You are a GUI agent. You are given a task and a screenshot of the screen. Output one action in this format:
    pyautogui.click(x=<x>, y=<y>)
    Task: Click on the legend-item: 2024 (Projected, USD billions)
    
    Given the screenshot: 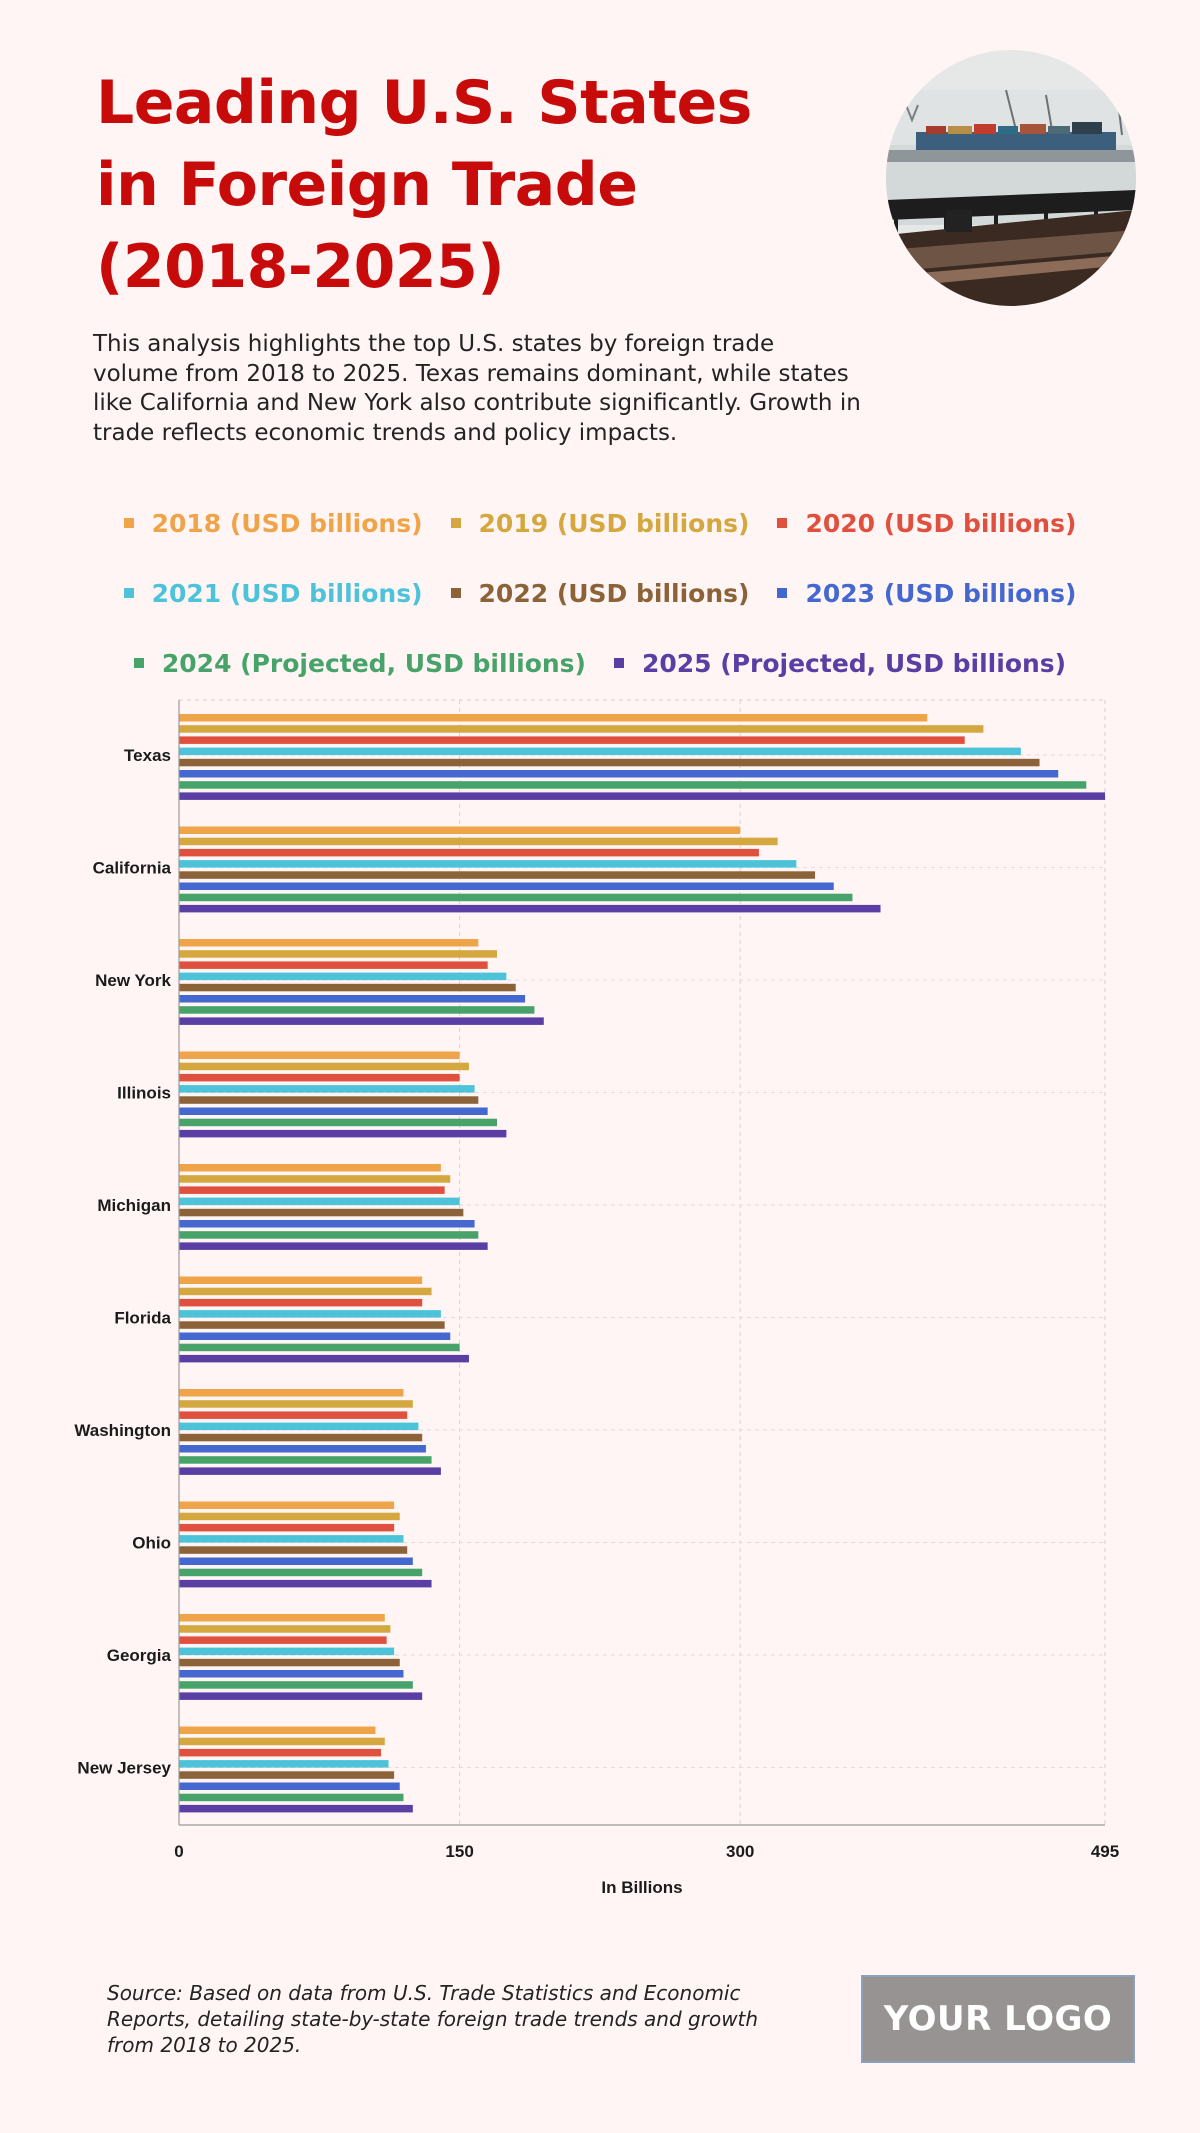 What is the action you would take?
    pyautogui.click(x=360, y=663)
    